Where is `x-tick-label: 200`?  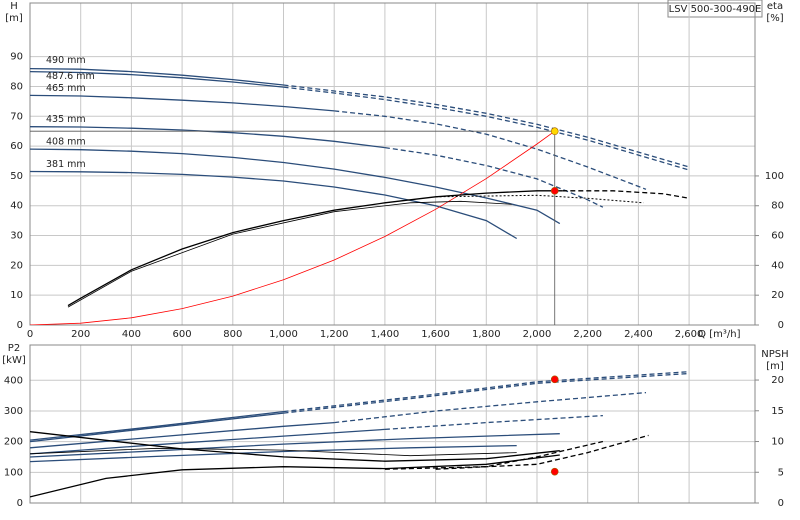 x-tick-label: 200 is located at coordinates (80, 334).